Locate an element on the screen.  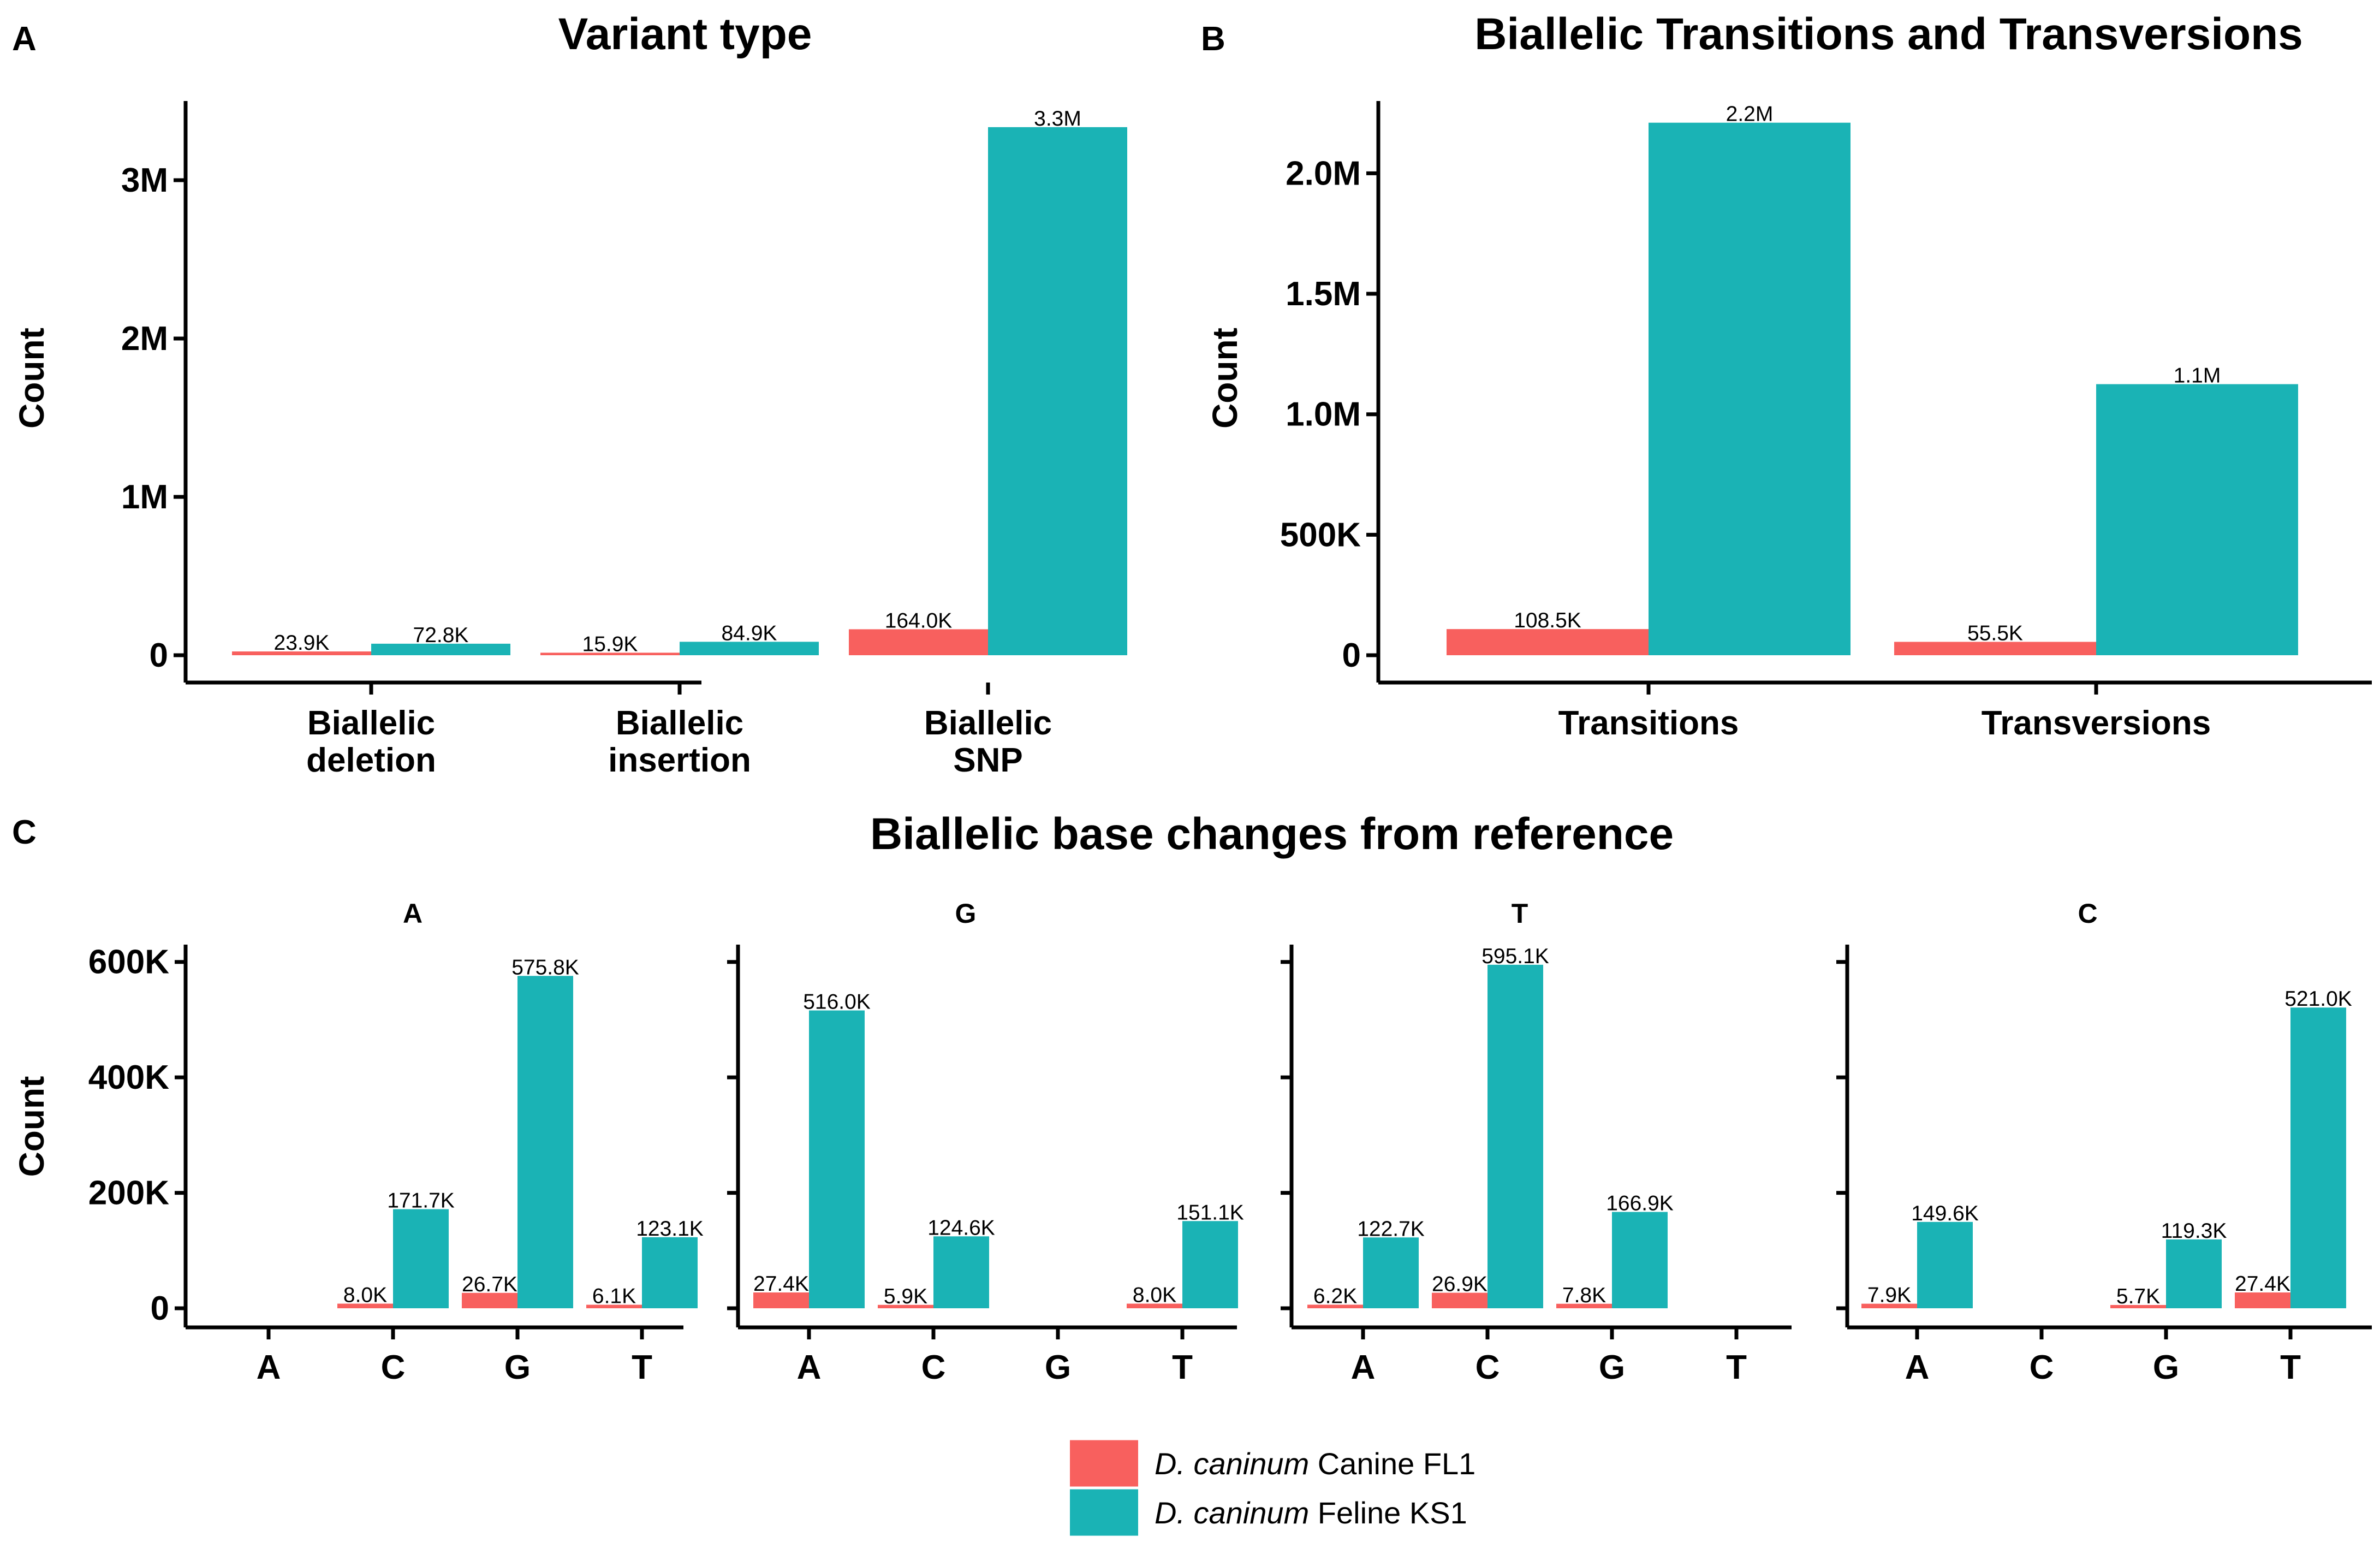
facet-t-strip-label: T is located at coordinates (1520, 913).